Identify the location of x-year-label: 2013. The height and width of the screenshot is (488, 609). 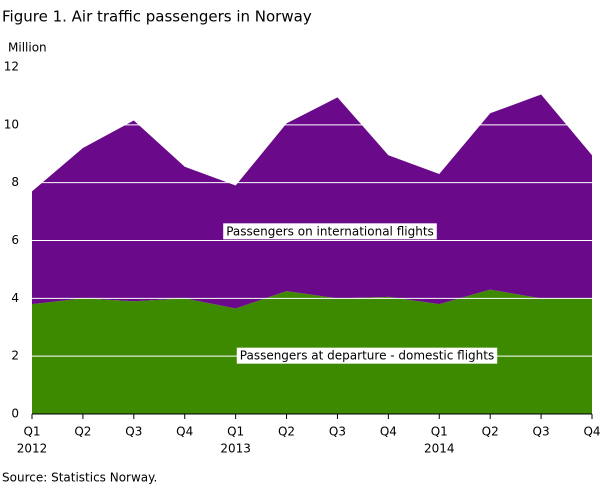
(235, 449).